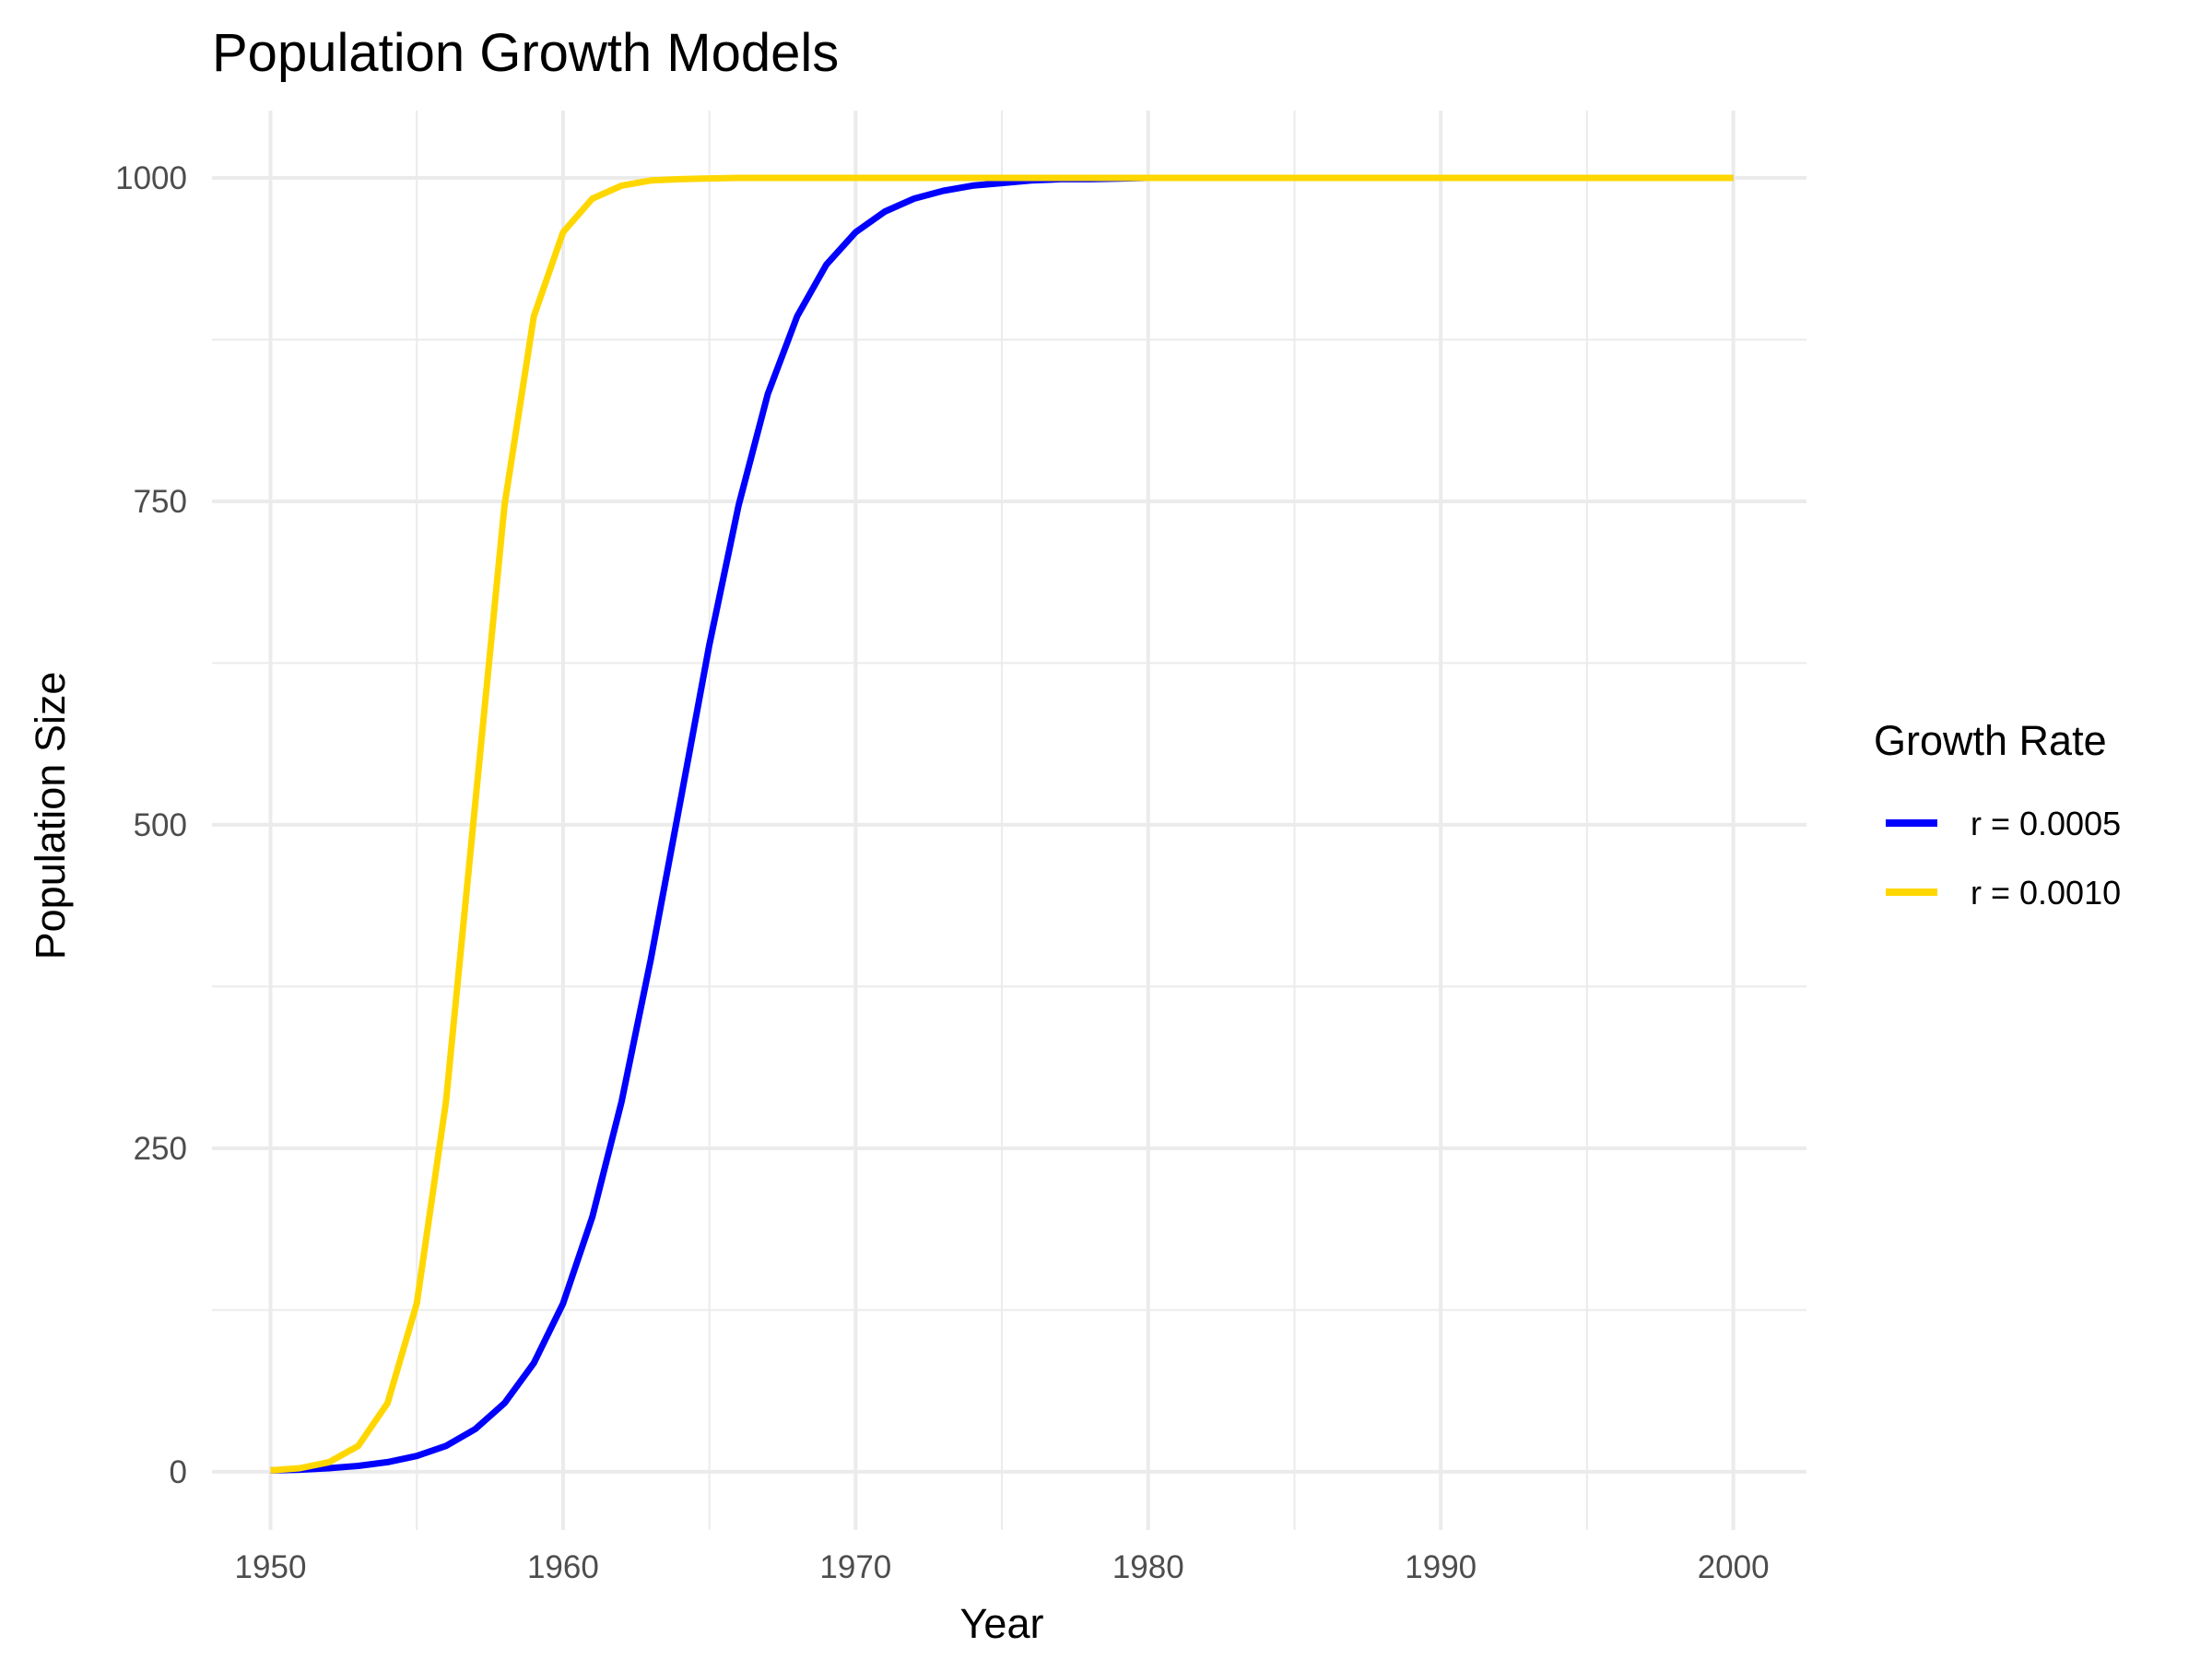 The image size is (2212, 1659). Describe the element at coordinates (178, 1472) in the screenshot. I see `y-tick-label: 0` at that location.